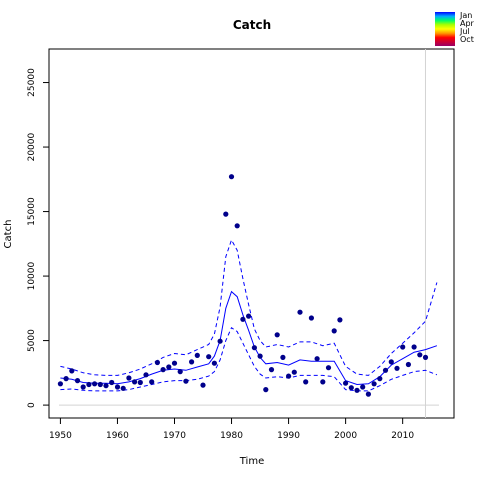  Describe the element at coordinates (252, 25) in the screenshot. I see `chart-title: Catch` at that location.